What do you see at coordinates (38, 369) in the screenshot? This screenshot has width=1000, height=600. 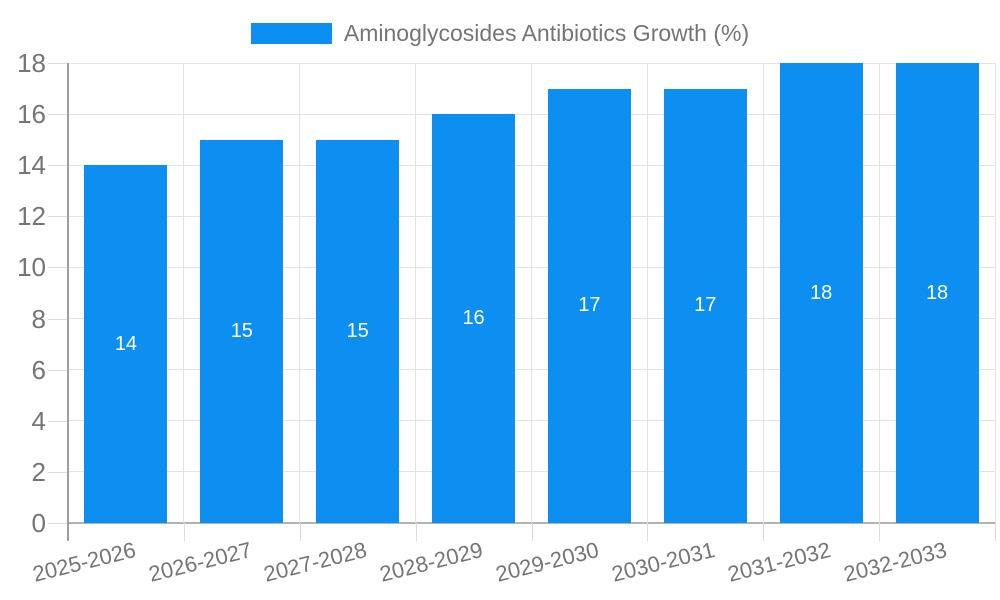 I see `y-axis-label: 6` at bounding box center [38, 369].